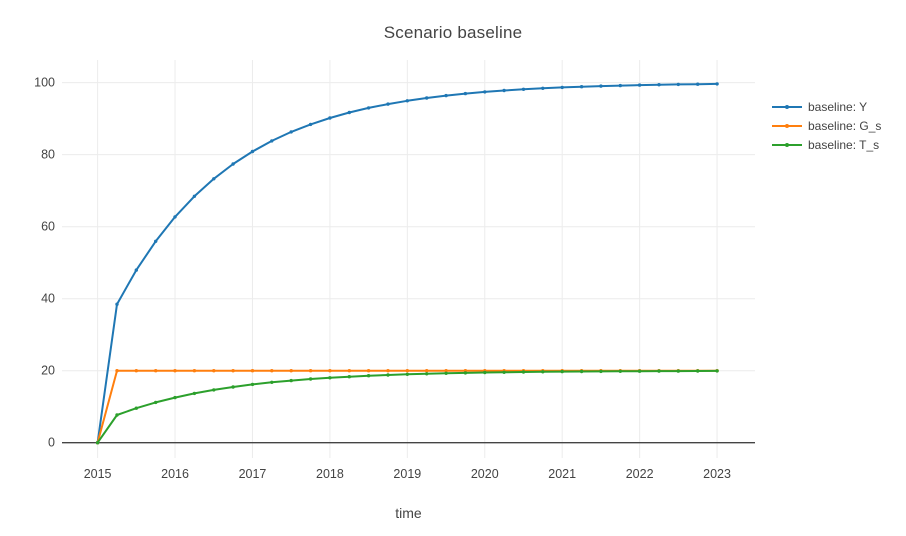 The width and height of the screenshot is (906, 536). Describe the element at coordinates (48, 371) in the screenshot. I see `y-tick-label: 20` at that location.